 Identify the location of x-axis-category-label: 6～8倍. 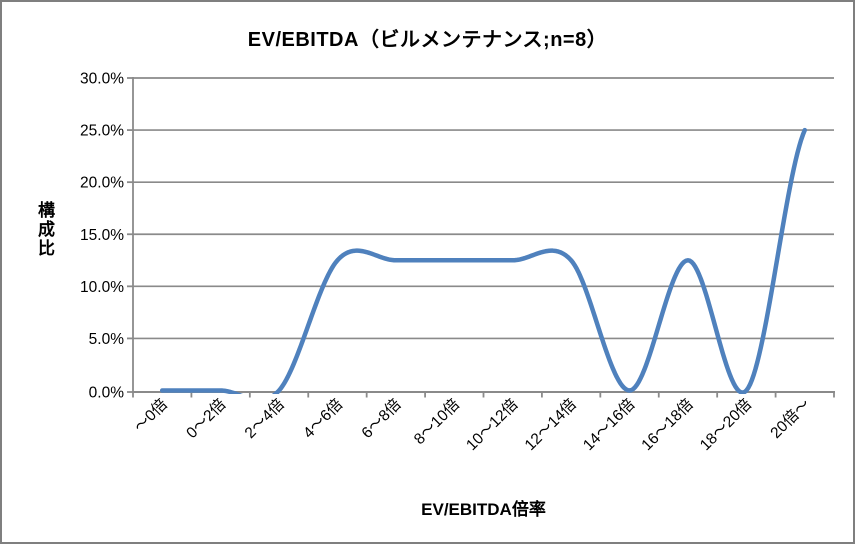
(381, 418).